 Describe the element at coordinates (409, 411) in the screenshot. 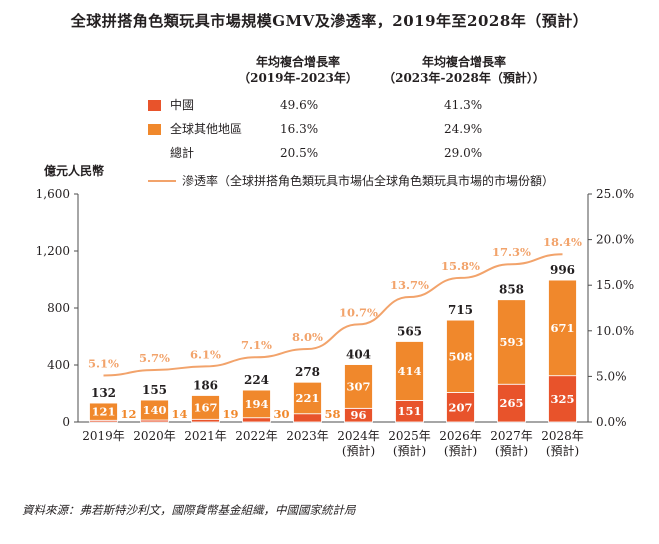

I see `data-label-china: 151` at that location.